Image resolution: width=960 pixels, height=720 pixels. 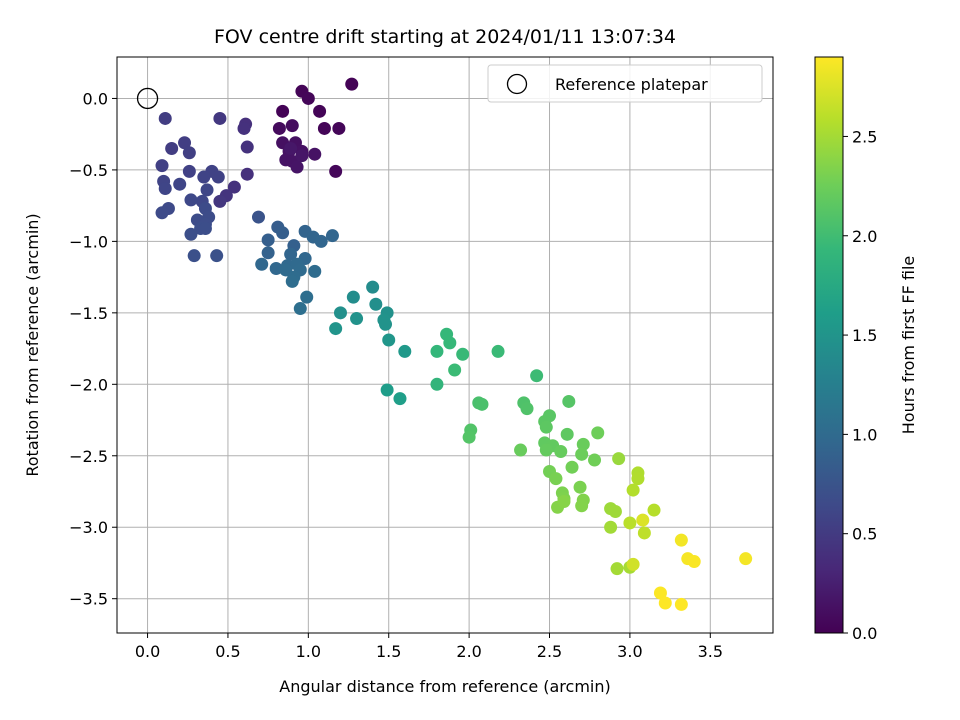 I want to click on y-tick-label: −1.0, so click(x=88, y=241).